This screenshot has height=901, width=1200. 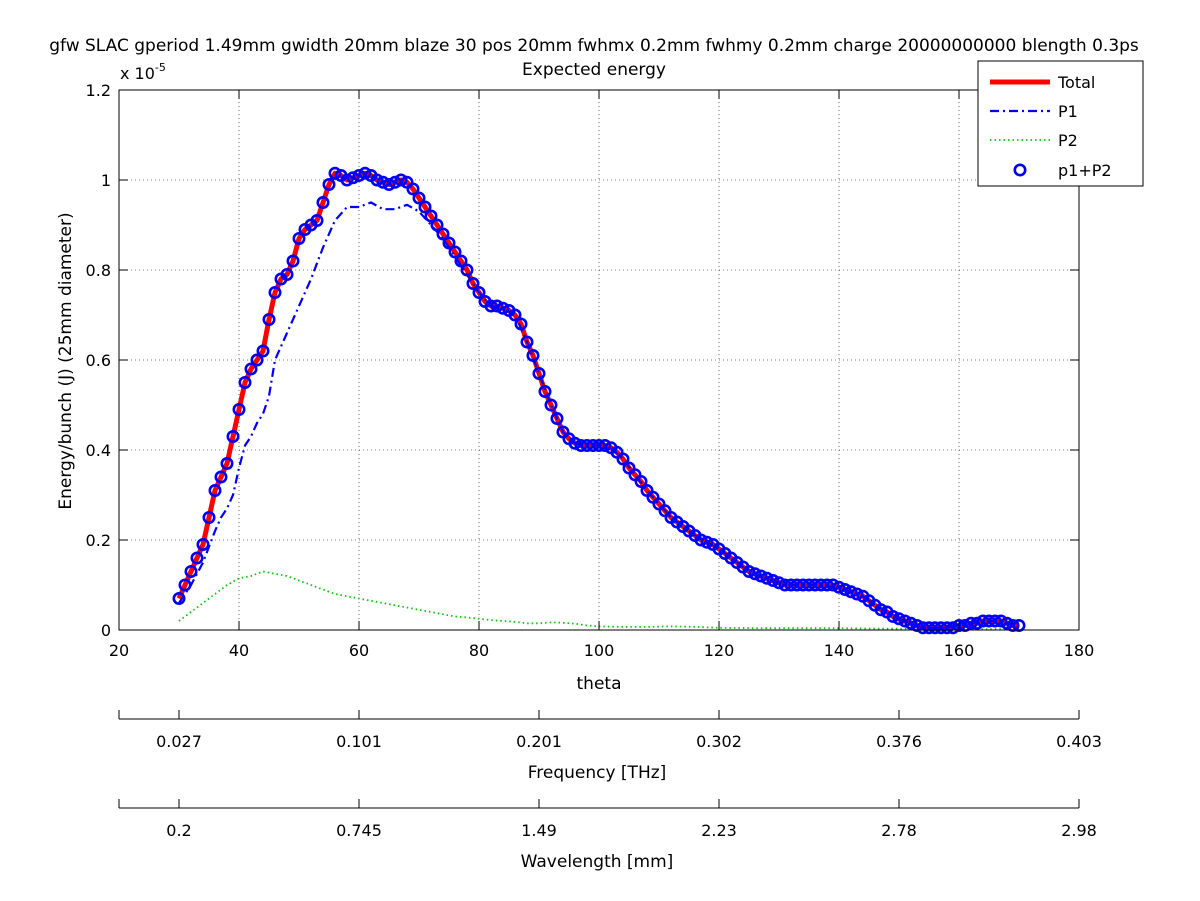 What do you see at coordinates (1085, 170) in the screenshot?
I see `legend-label: p1+P2` at bounding box center [1085, 170].